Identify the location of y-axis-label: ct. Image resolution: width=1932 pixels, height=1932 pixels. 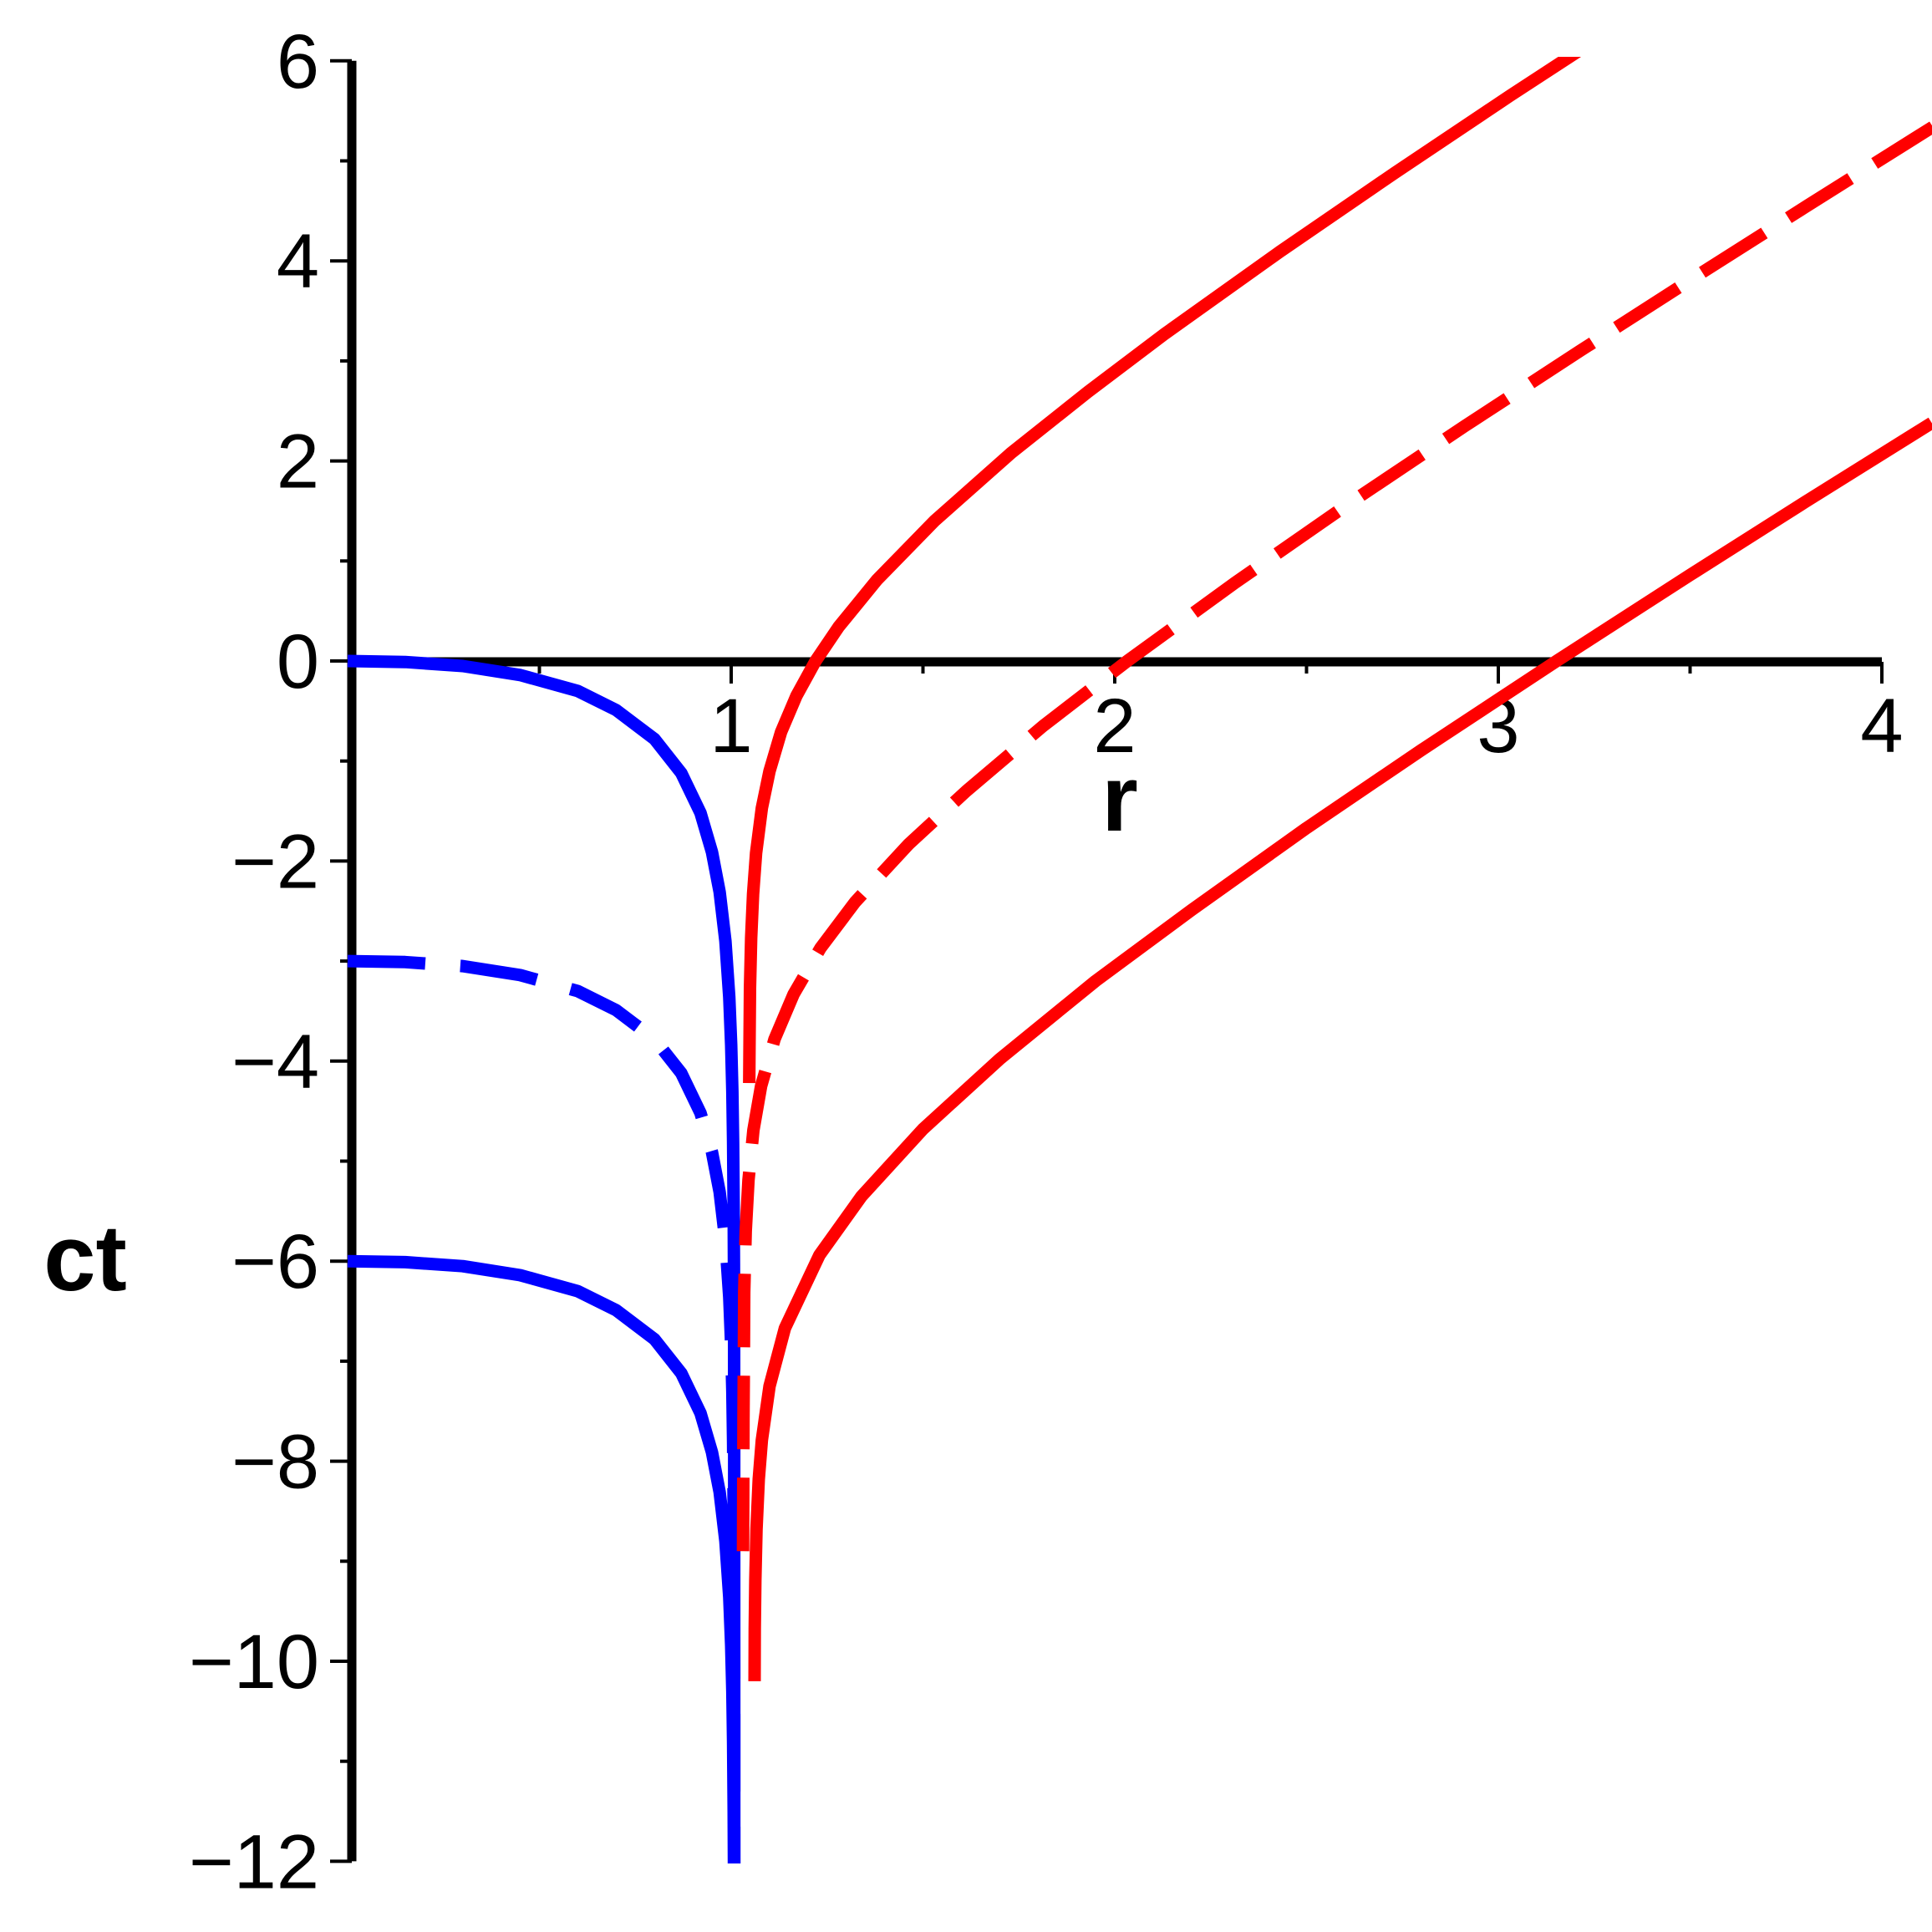
(85, 1258).